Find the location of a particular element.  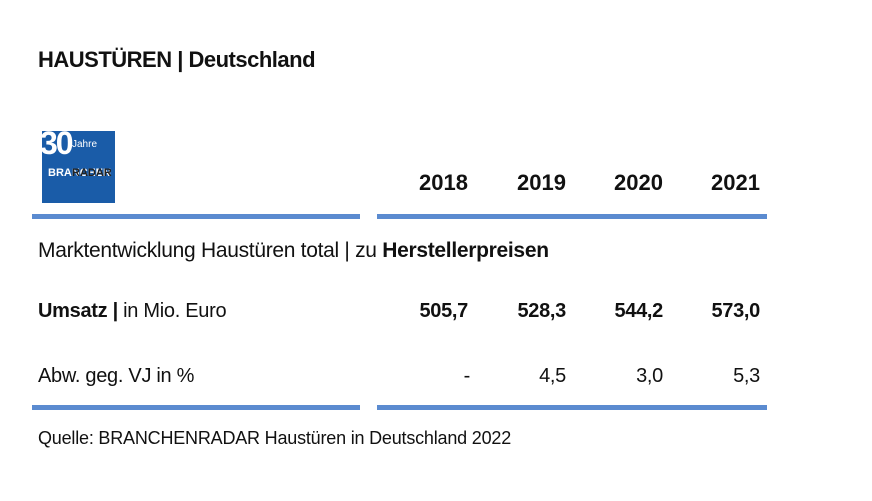

logo-brand: RADAR is located at coordinates (92, 173).